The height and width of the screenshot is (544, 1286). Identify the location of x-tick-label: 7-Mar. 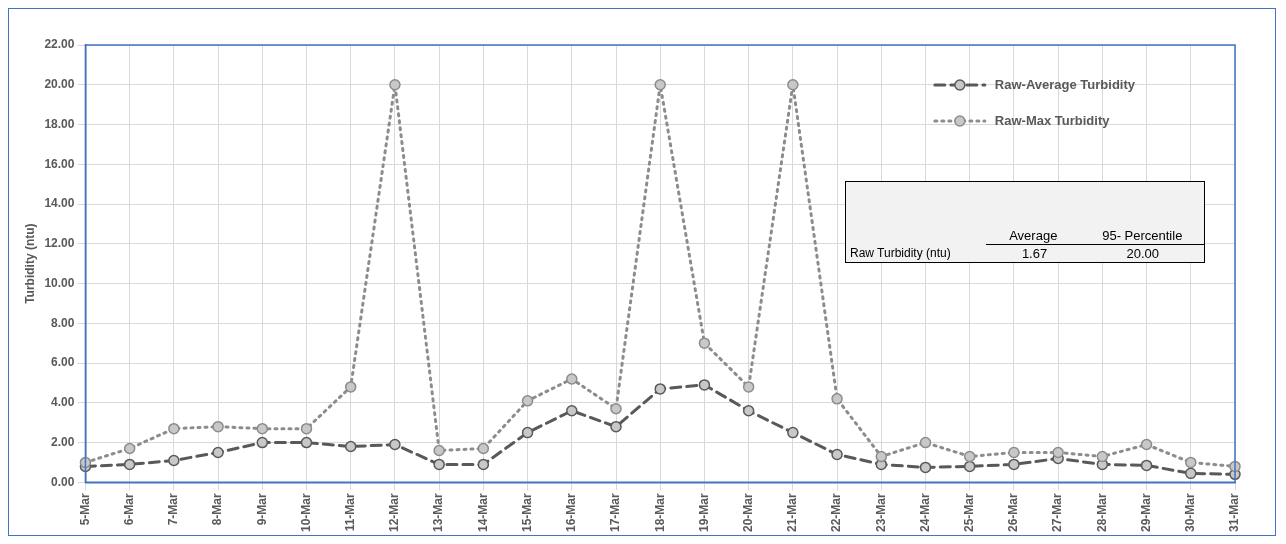
(173, 509).